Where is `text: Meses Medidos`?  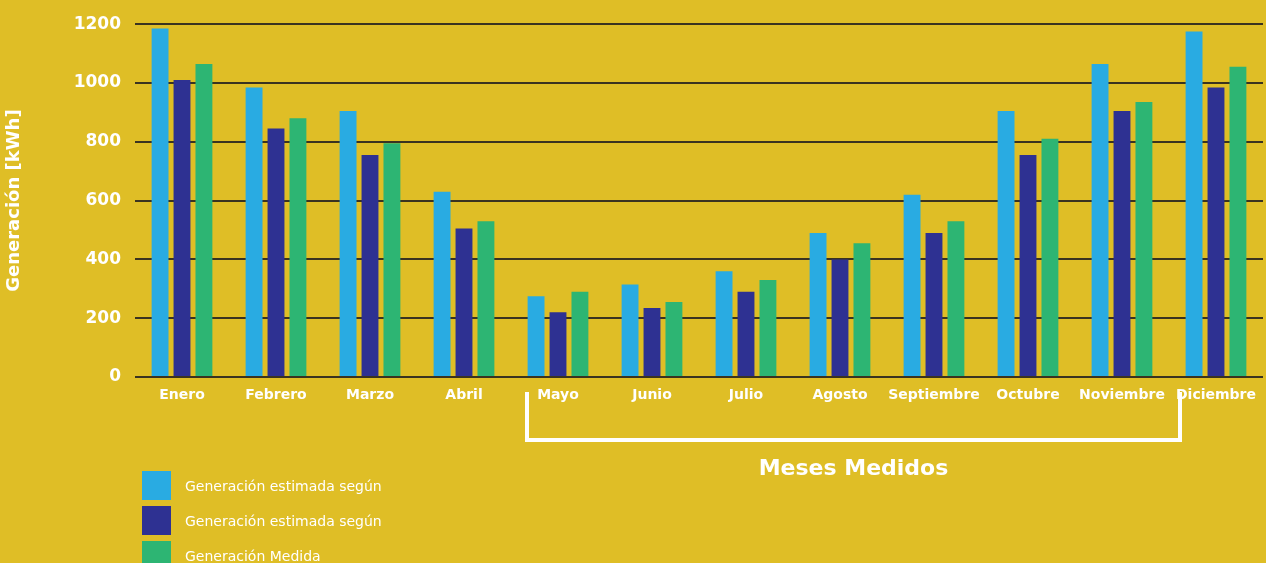
text: Meses Medidos is located at coordinates (853, 467).